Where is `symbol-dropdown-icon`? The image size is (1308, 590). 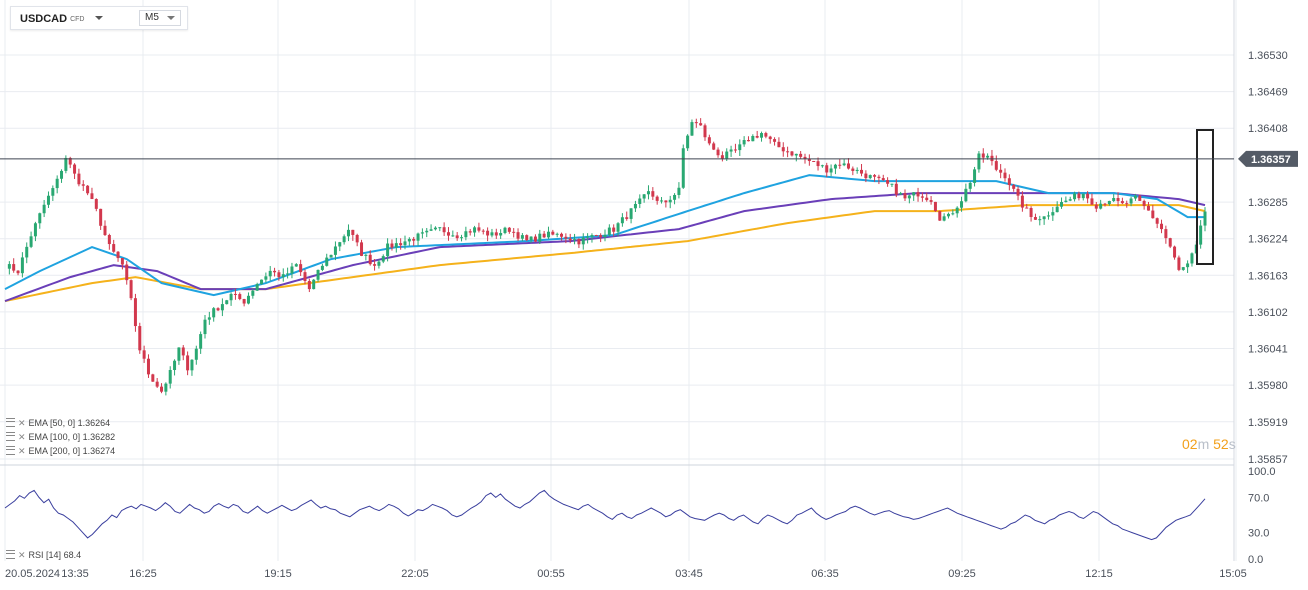 symbol-dropdown-icon is located at coordinates (99, 18).